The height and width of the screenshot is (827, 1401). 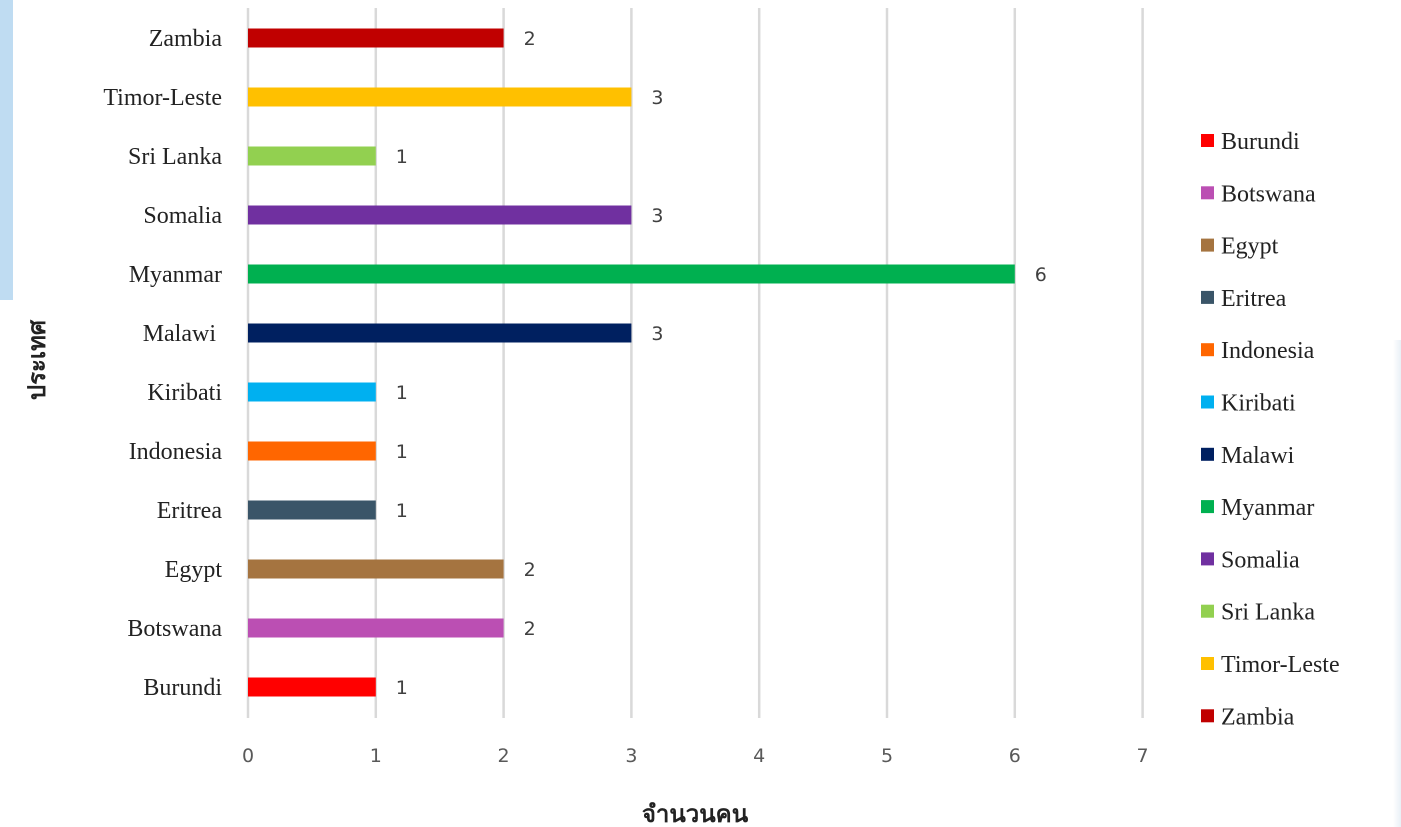 I want to click on legend-swatch-burundi, so click(x=1207, y=140).